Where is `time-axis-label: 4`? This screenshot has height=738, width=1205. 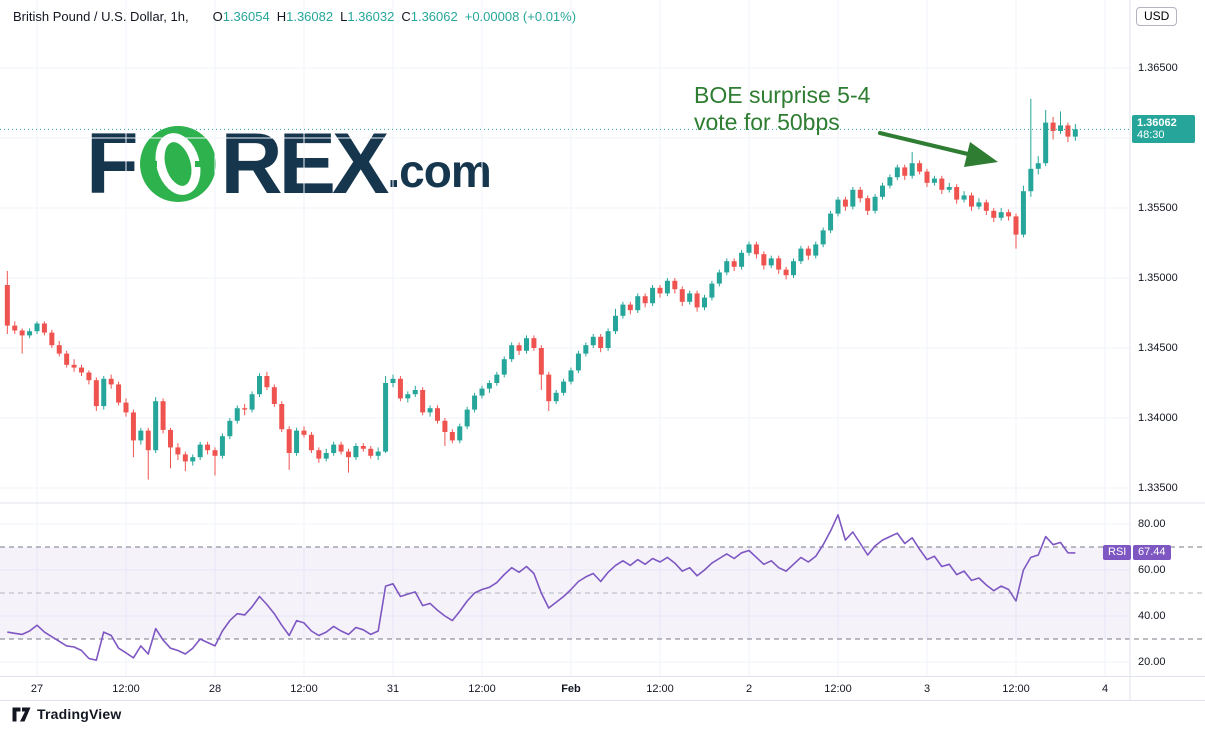 time-axis-label: 4 is located at coordinates (1105, 689).